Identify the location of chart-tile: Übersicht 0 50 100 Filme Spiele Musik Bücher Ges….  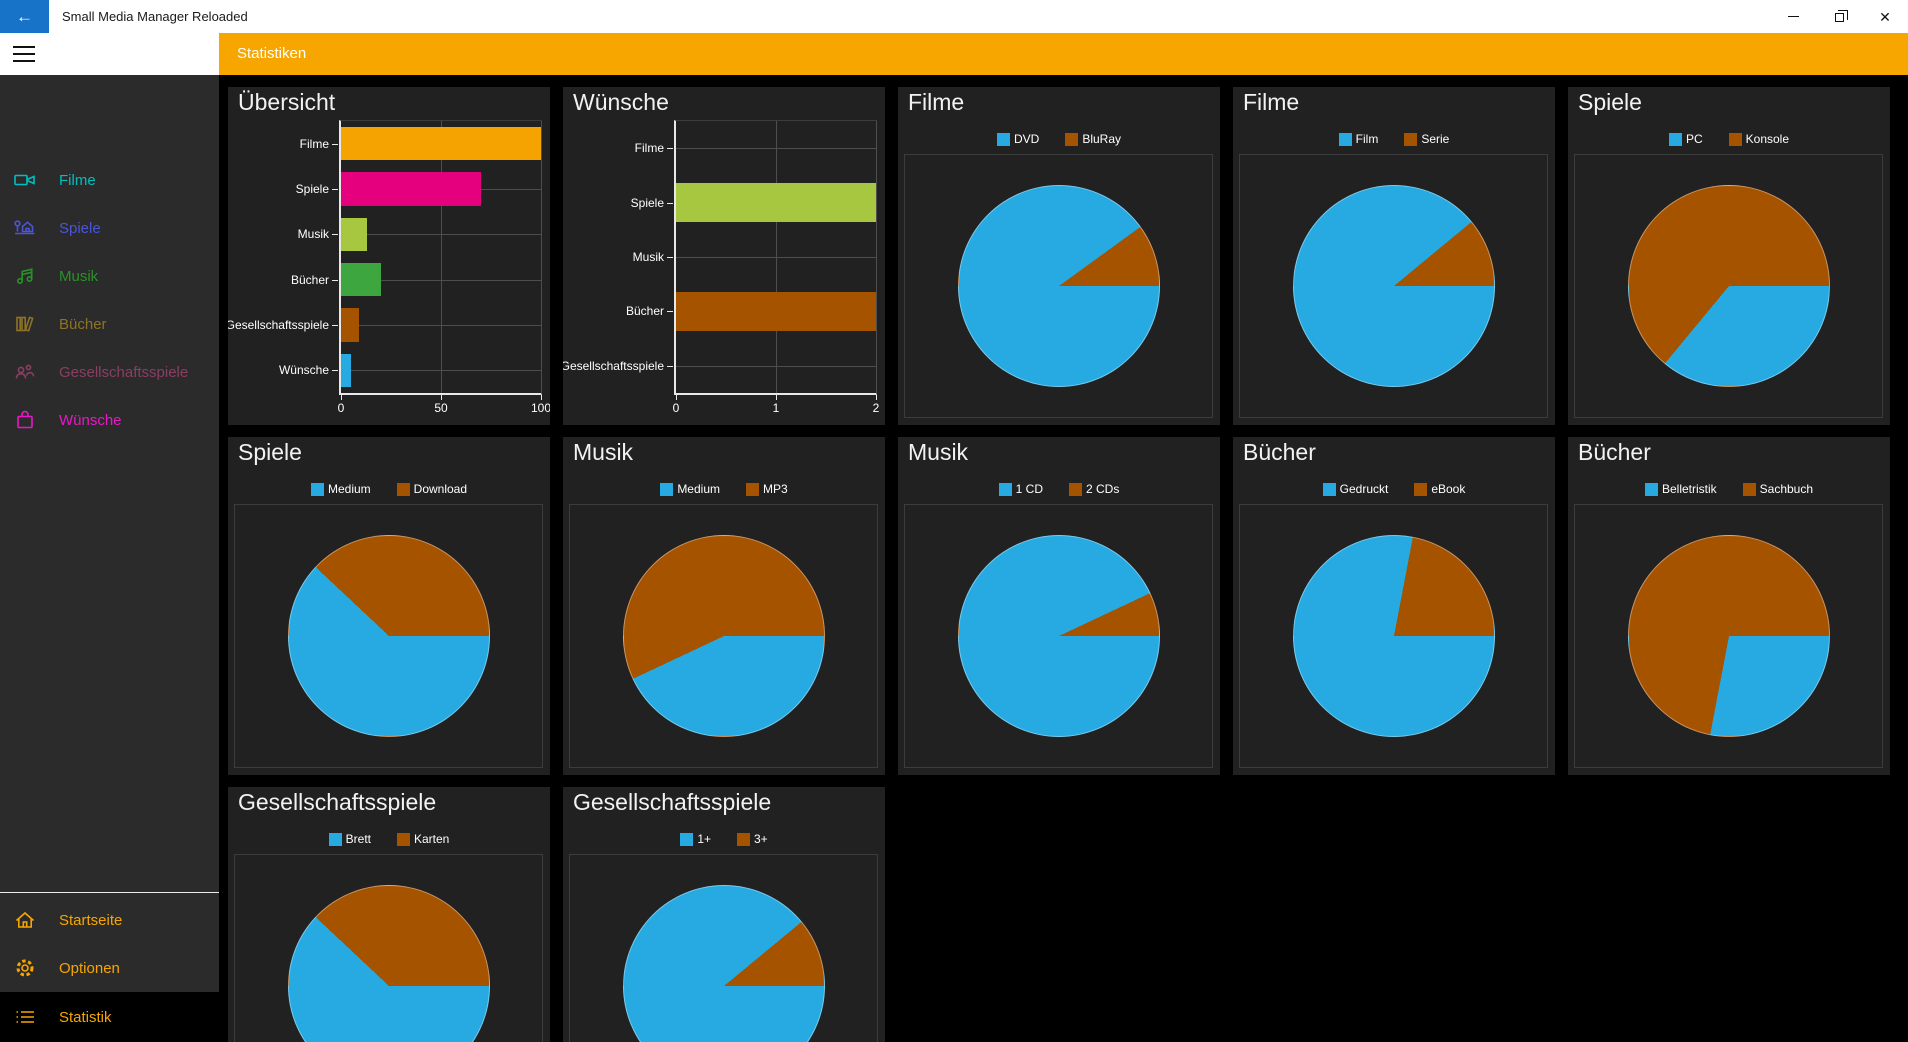
(389, 256).